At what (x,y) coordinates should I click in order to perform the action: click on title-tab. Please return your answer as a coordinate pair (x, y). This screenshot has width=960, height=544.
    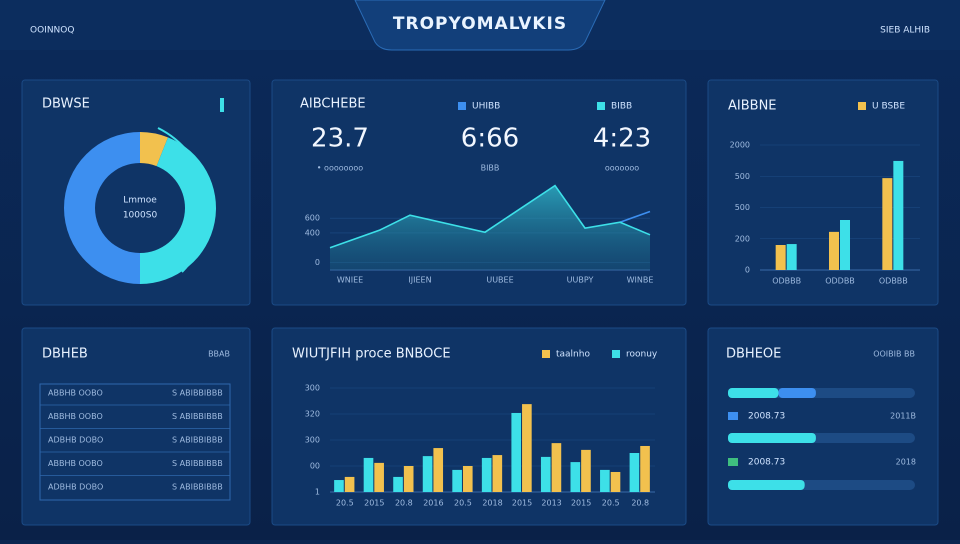
    Looking at the image, I should click on (480, 25).